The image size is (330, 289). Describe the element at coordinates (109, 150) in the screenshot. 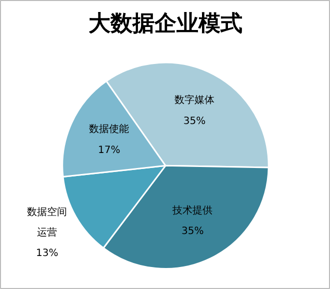

I see `data-label: 17%` at that location.